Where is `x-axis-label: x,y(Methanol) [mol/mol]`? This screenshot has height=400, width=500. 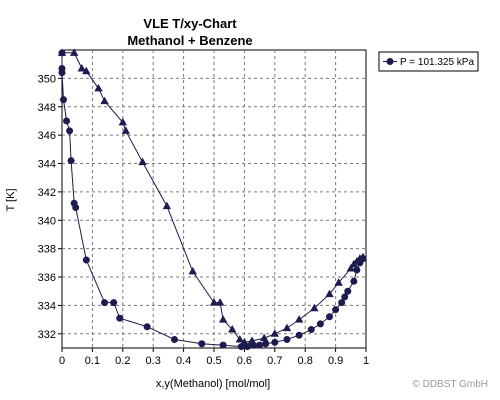
x-axis-label: x,y(Methanol) [mol/mol] is located at coordinates (213, 384).